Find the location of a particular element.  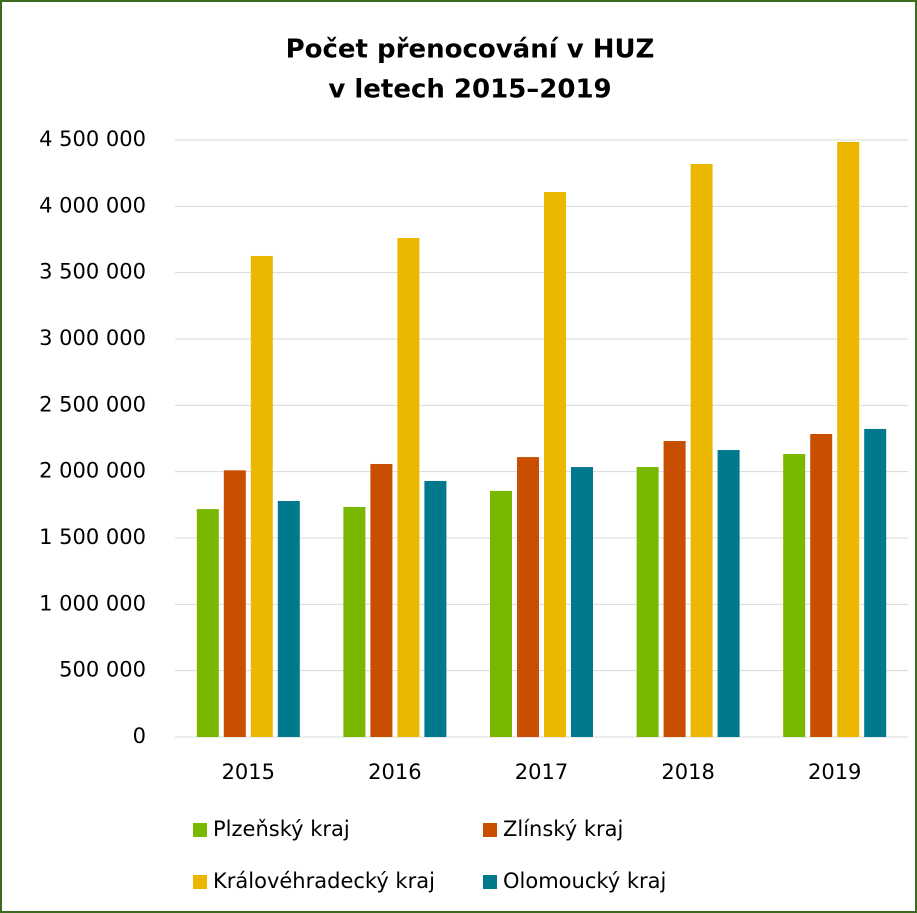

y-tick-label: 1 000 000 is located at coordinates (92, 603).